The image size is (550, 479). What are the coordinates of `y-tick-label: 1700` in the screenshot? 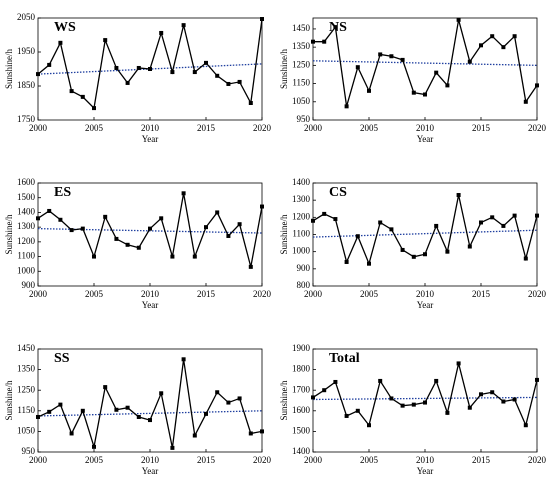 It's located at (301, 389).